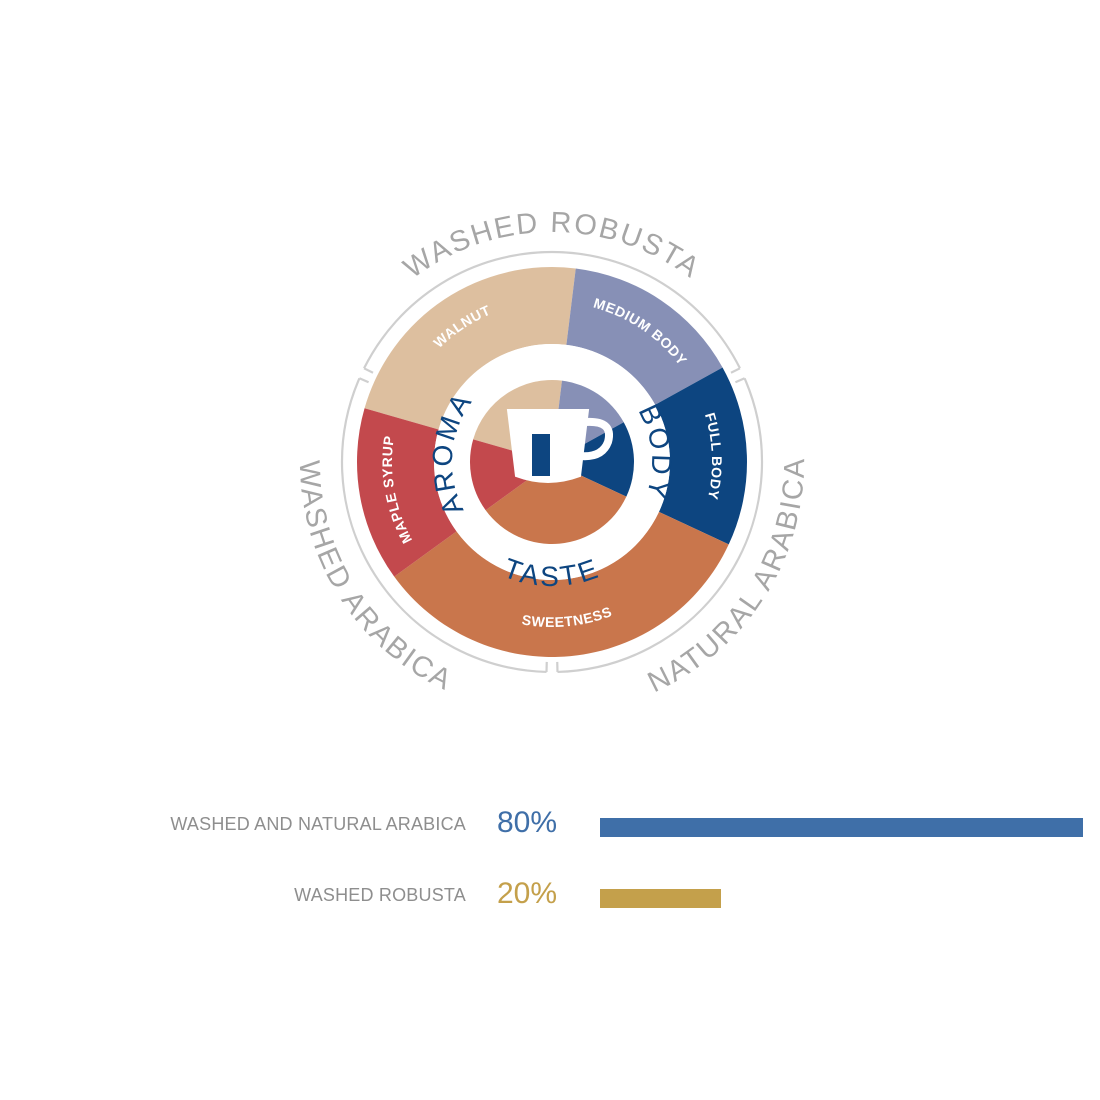 This screenshot has height=1100, width=1100. What do you see at coordinates (318, 824) in the screenshot?
I see `blend-label: WASHED AND NATURAL ARABICA` at bounding box center [318, 824].